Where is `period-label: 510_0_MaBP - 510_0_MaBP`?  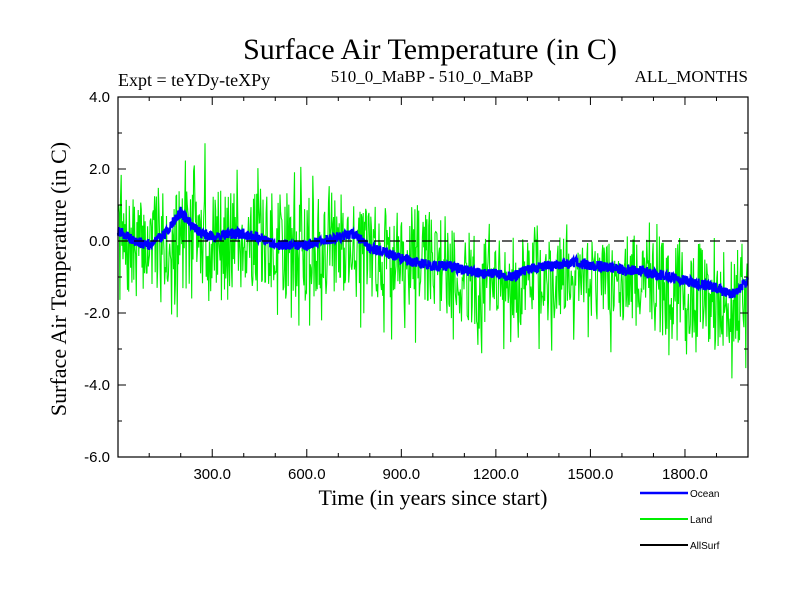 period-label: 510_0_MaBP - 510_0_MaBP is located at coordinates (432, 76).